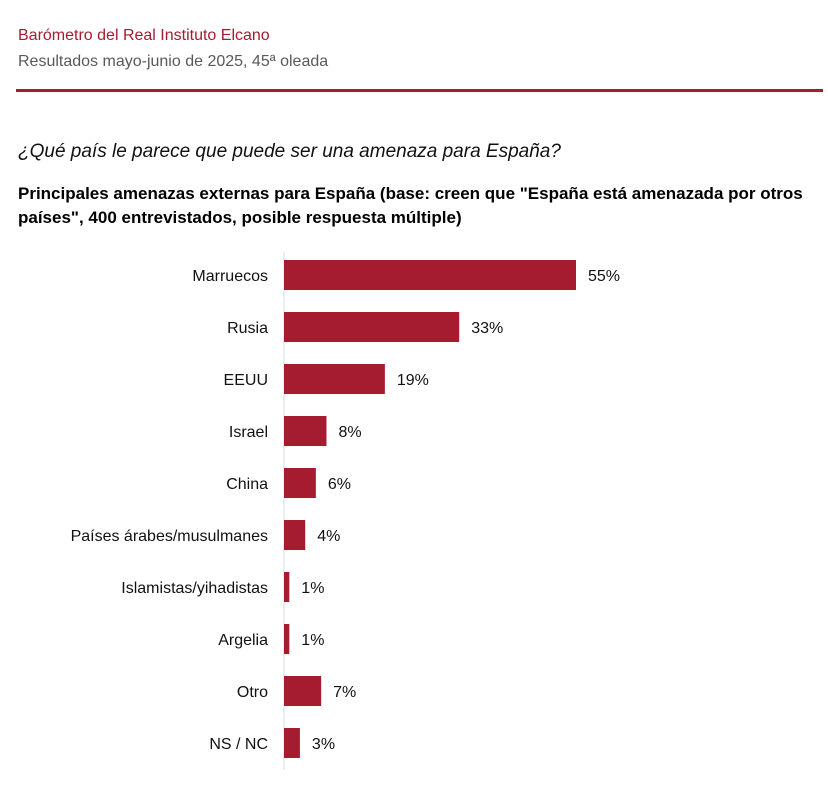  Describe the element at coordinates (247, 328) in the screenshot. I see `category-label: Rusia` at that location.